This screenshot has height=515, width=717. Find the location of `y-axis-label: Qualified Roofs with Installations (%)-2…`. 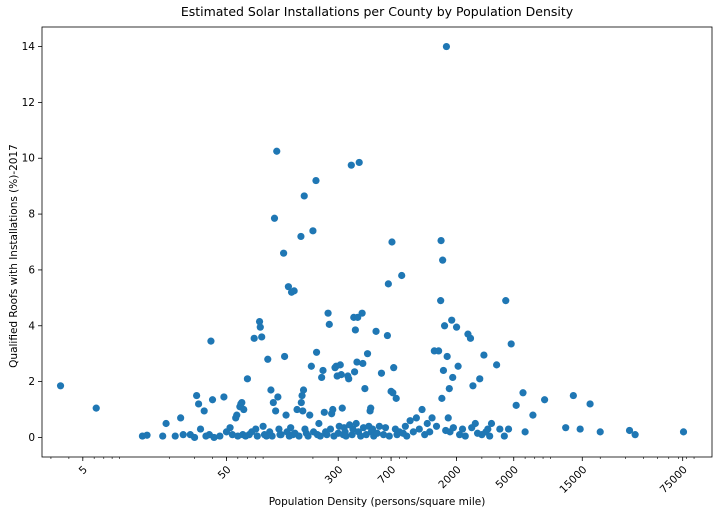

y-axis-label: Qualified Roofs with Installations (%)-2… is located at coordinates (14, 256).